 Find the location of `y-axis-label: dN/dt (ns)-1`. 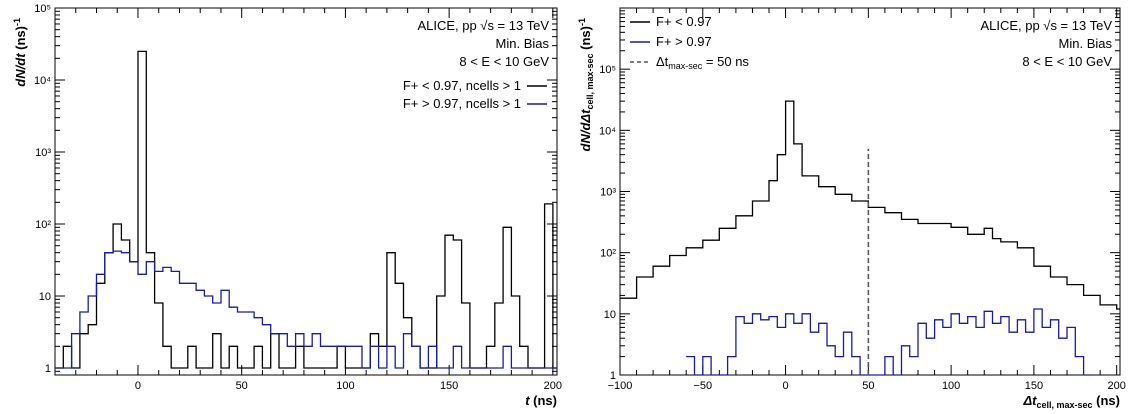

y-axis-label: dN/dt (ns)-1 is located at coordinates (20, 52).